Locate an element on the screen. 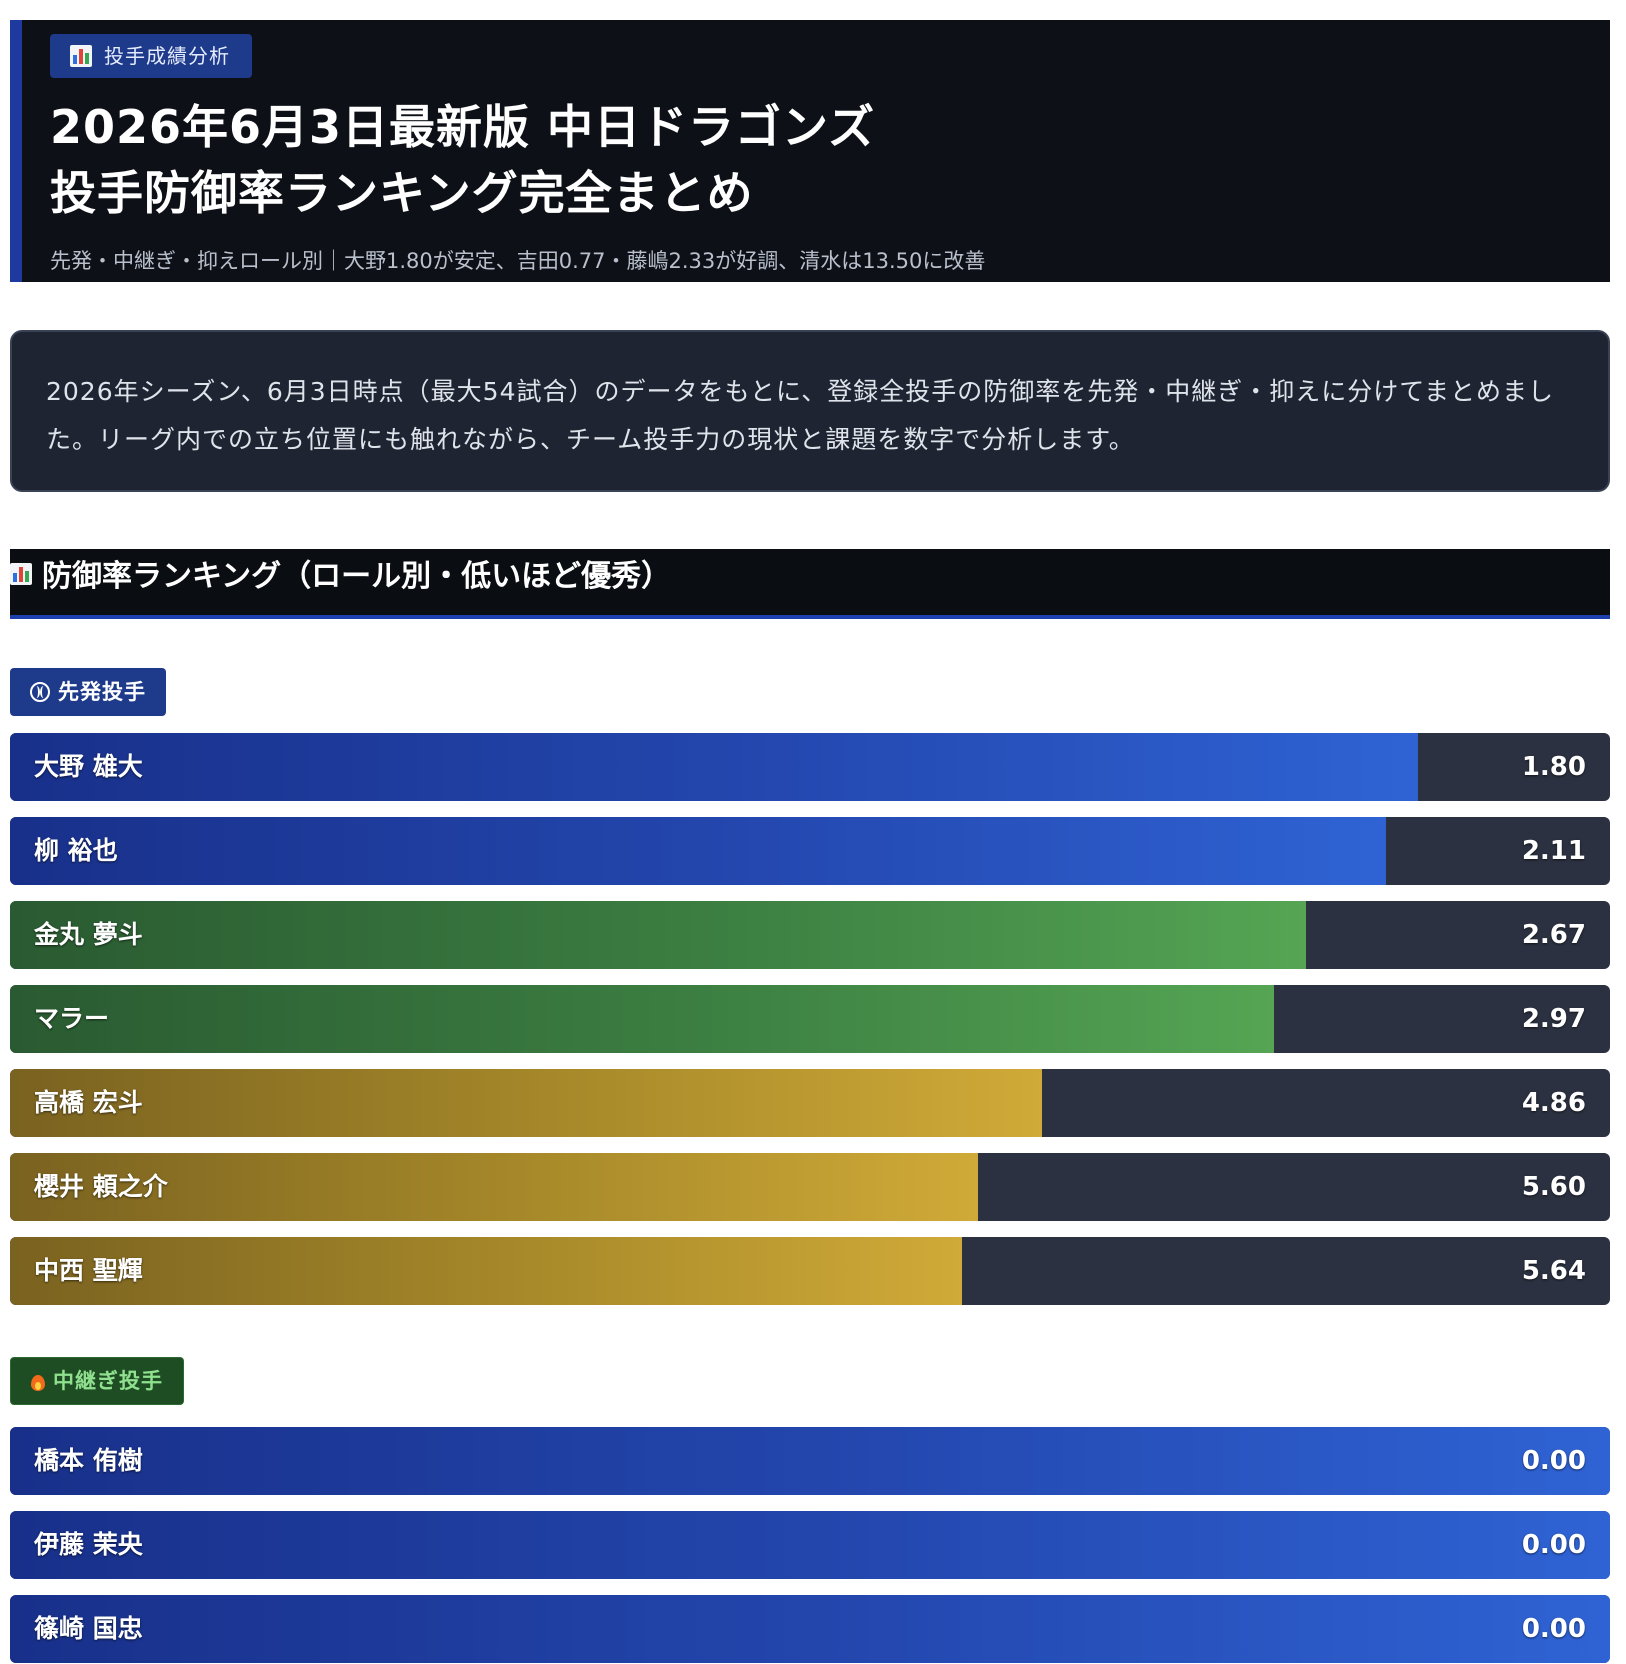 Image resolution: width=1626 pixels, height=1664 pixels. starter-group-label: 先発投手 is located at coordinates (102, 692).